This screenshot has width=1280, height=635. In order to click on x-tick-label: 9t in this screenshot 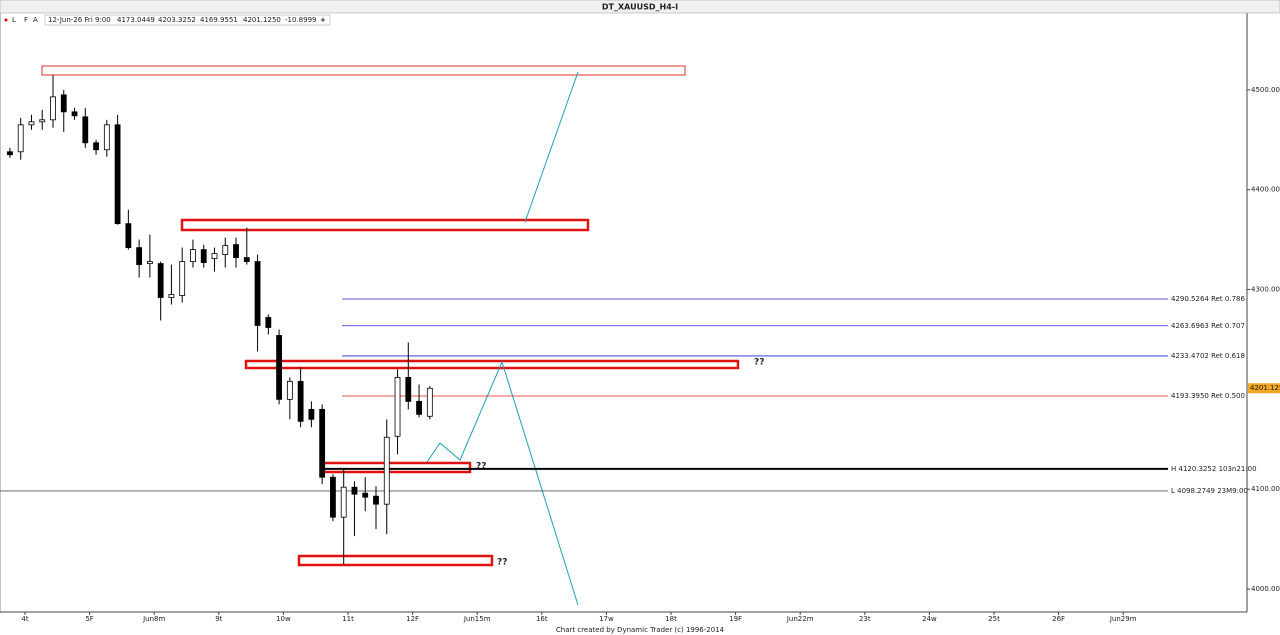, I will do `click(218, 619)`.